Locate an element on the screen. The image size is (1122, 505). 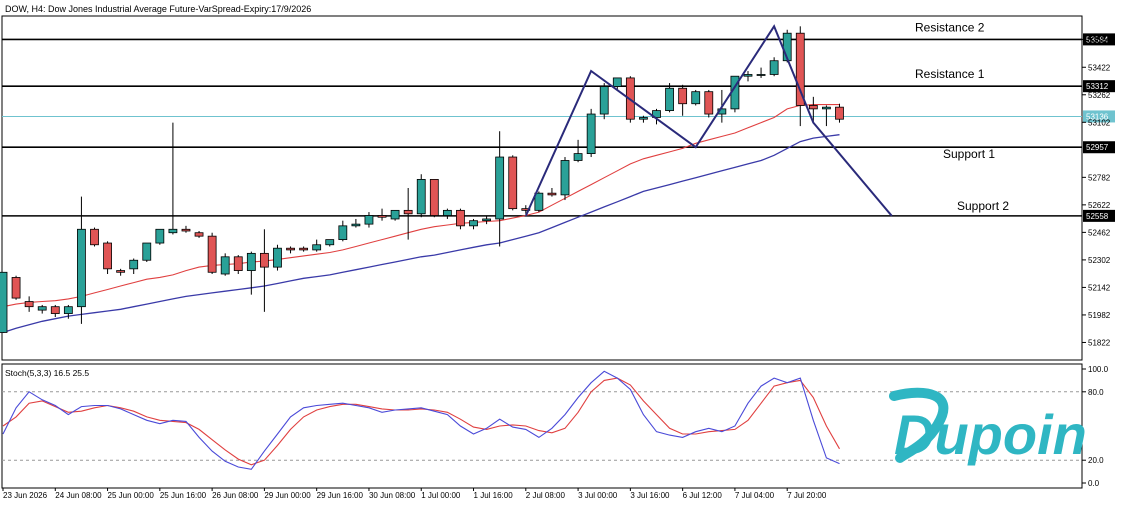
price-tick-label: 52302 is located at coordinates (1099, 260).